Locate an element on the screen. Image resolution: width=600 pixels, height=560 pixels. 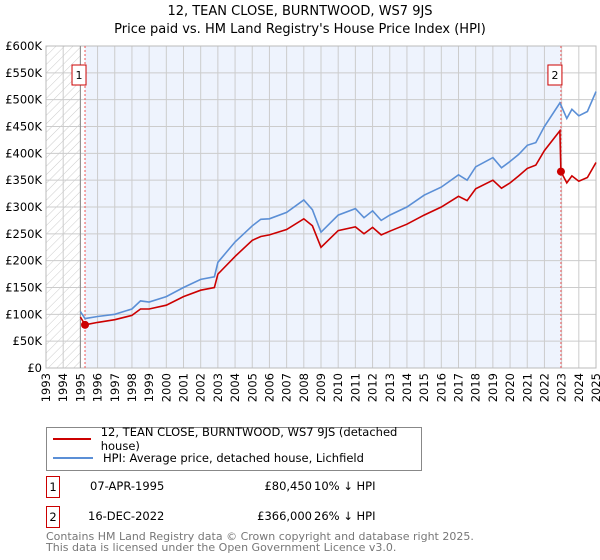
x-tick-label: 2018 is located at coordinates (476, 387).